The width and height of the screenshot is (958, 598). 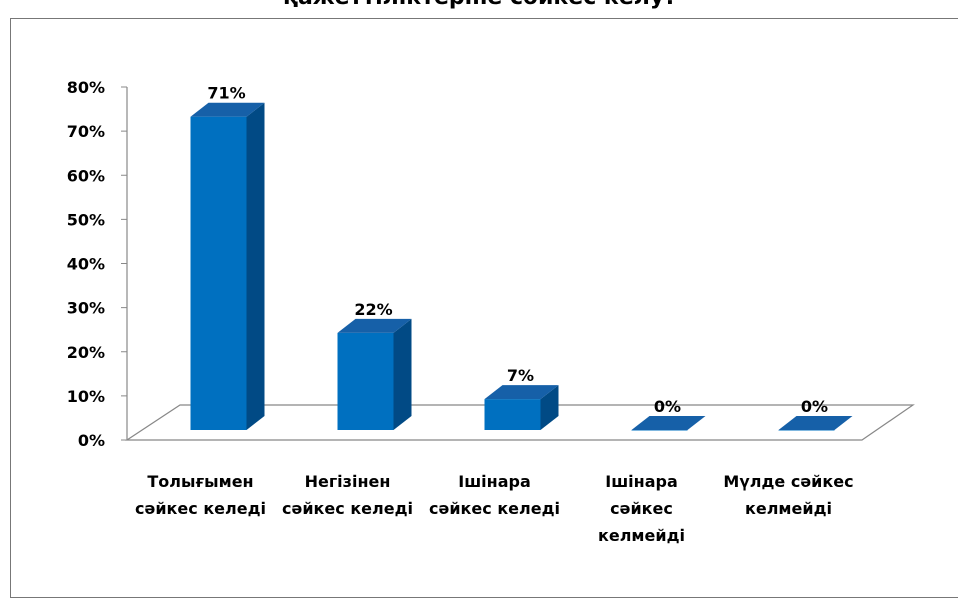 What do you see at coordinates (86, 131) in the screenshot?
I see `y-tick-label: 70%` at bounding box center [86, 131].